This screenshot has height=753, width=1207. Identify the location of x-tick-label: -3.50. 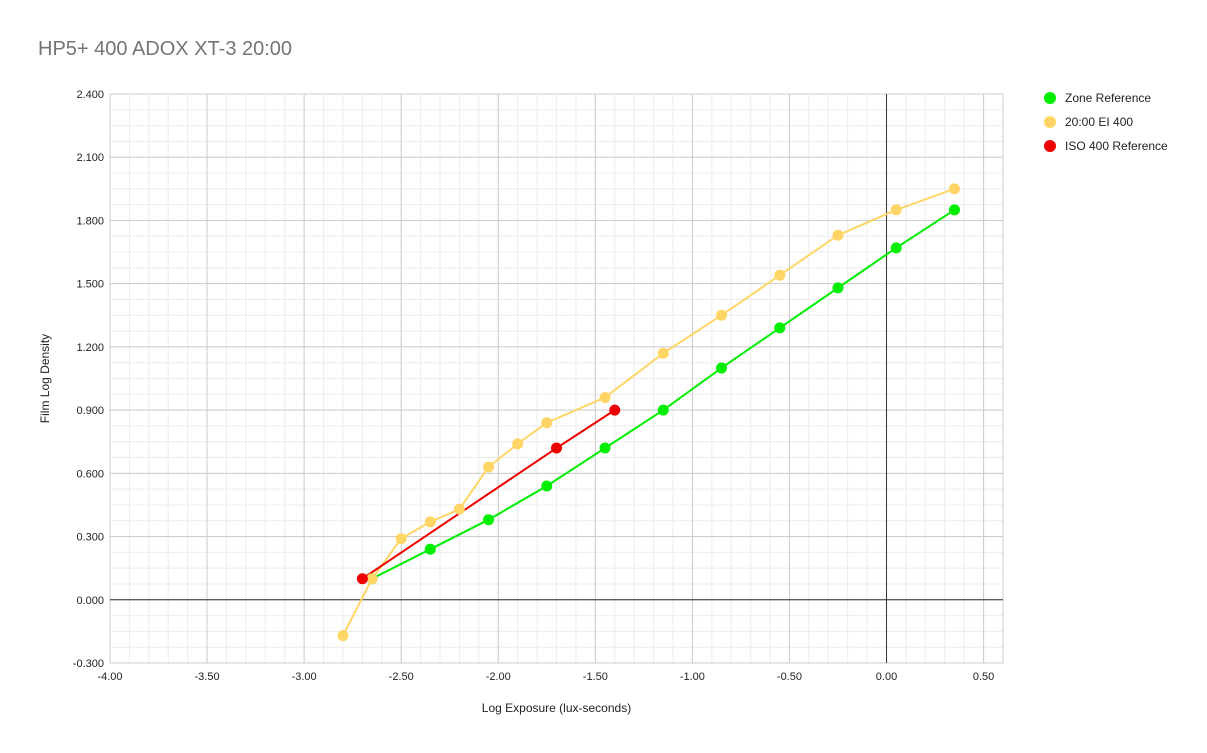
(207, 677).